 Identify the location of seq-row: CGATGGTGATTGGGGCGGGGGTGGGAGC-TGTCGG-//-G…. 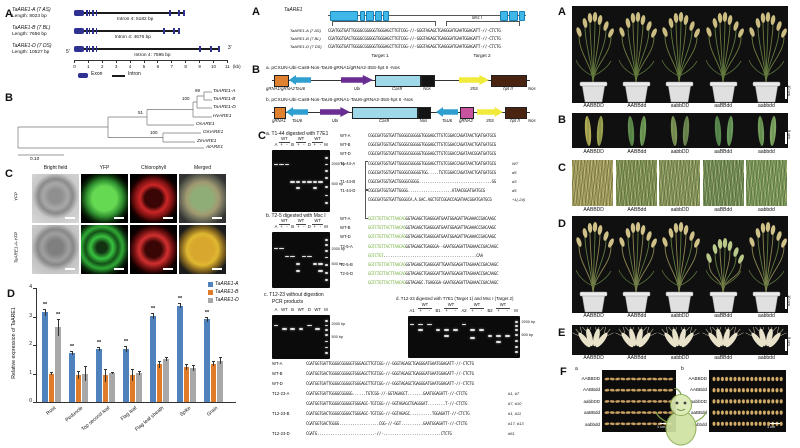
(387, 403).